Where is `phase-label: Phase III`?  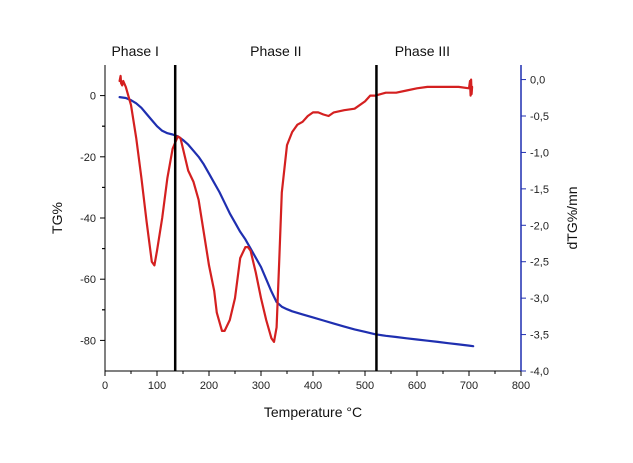 phase-label: Phase III is located at coordinates (422, 51).